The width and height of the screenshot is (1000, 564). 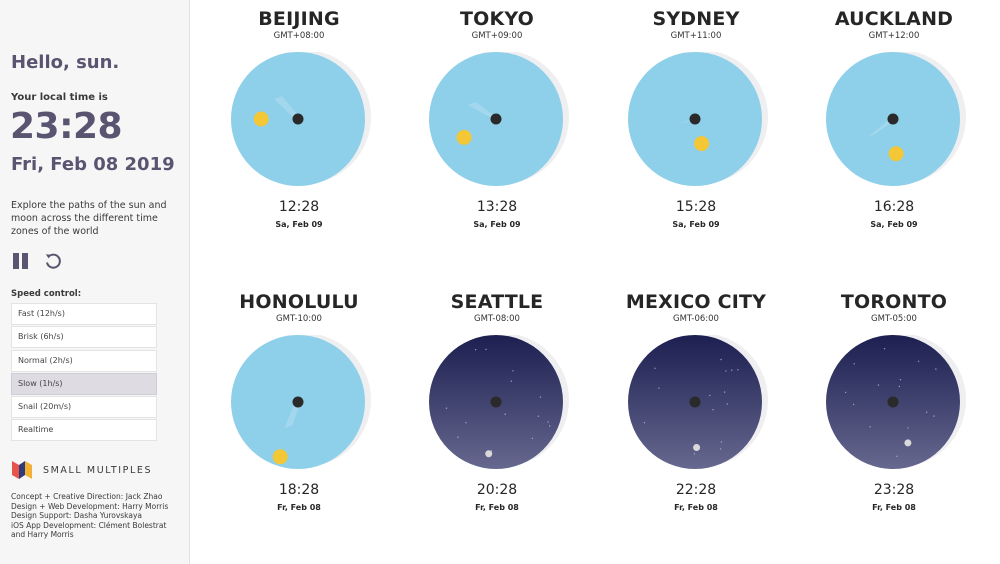 What do you see at coordinates (497, 19) in the screenshot?
I see `city-name: TOKYO` at bounding box center [497, 19].